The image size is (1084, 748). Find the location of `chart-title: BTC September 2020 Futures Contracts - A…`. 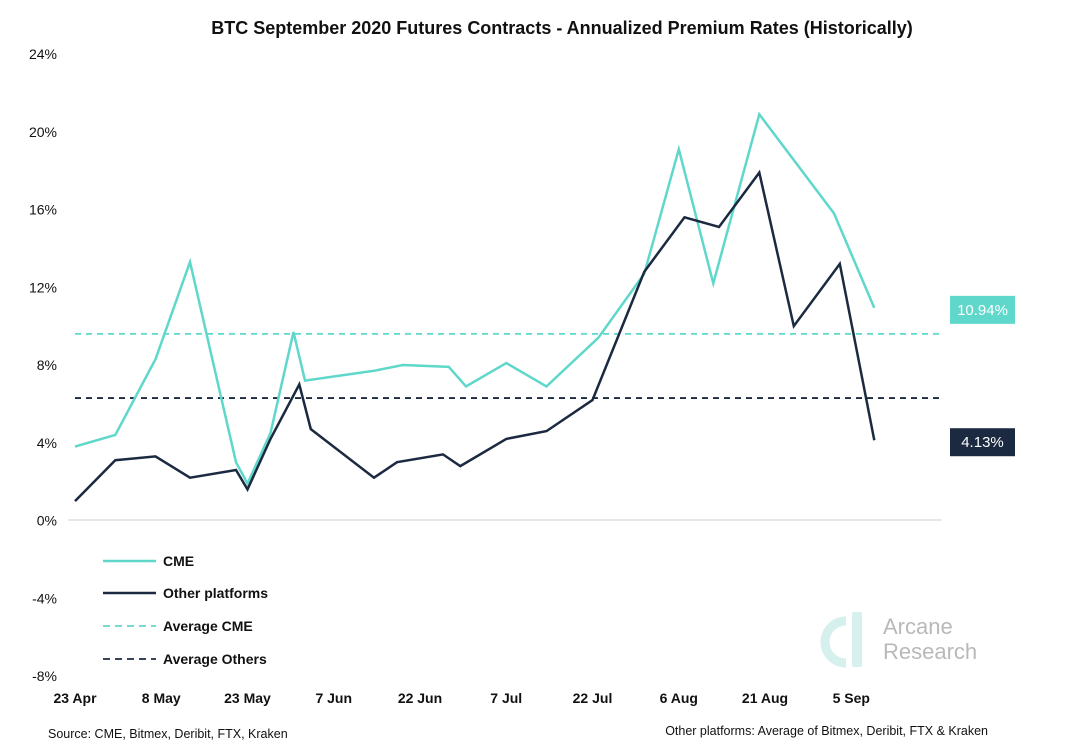

chart-title: BTC September 2020 Futures Contracts - A… is located at coordinates (562, 28).